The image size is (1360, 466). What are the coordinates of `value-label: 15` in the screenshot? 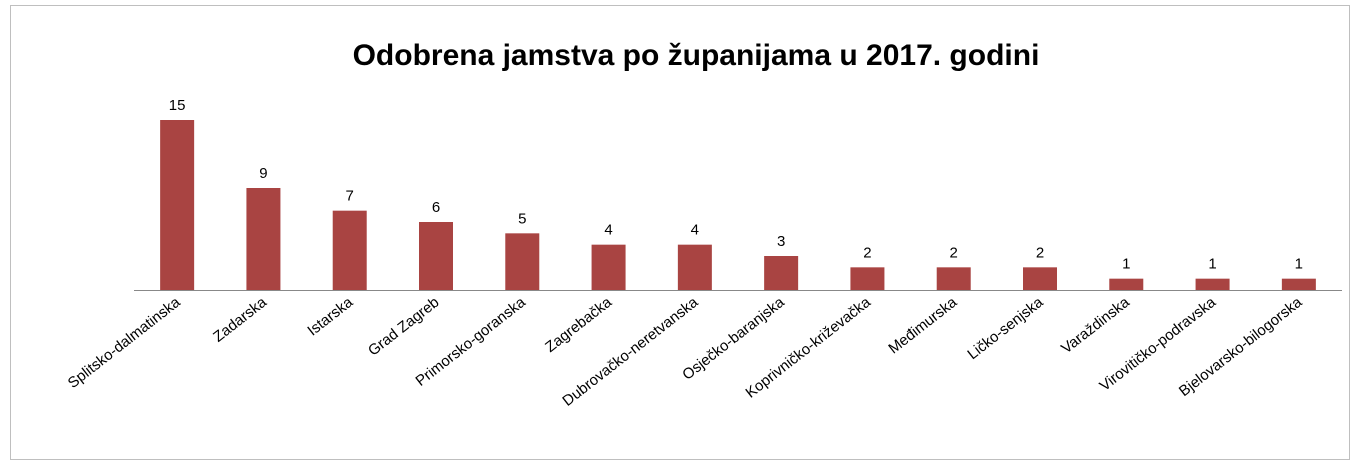 It's located at (177, 105).